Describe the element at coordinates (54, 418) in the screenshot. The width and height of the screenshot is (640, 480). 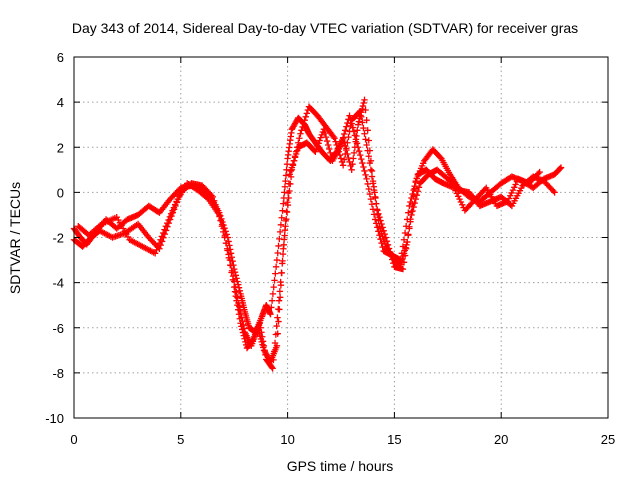
I see `y-tick-label: -10` at that location.